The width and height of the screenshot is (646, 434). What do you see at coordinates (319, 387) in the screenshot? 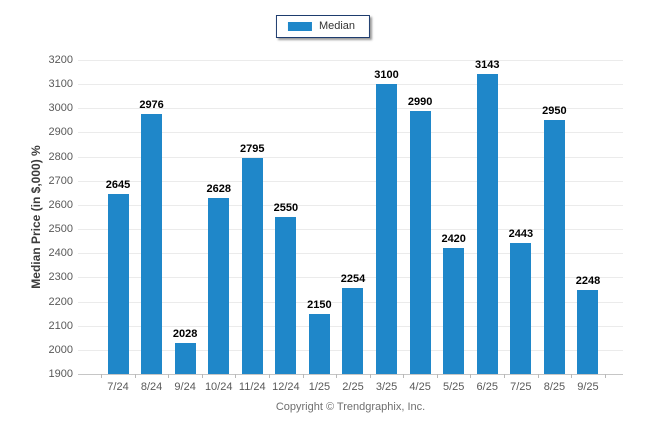
I see `x-axis-tick-label: 1/25` at bounding box center [319, 387].